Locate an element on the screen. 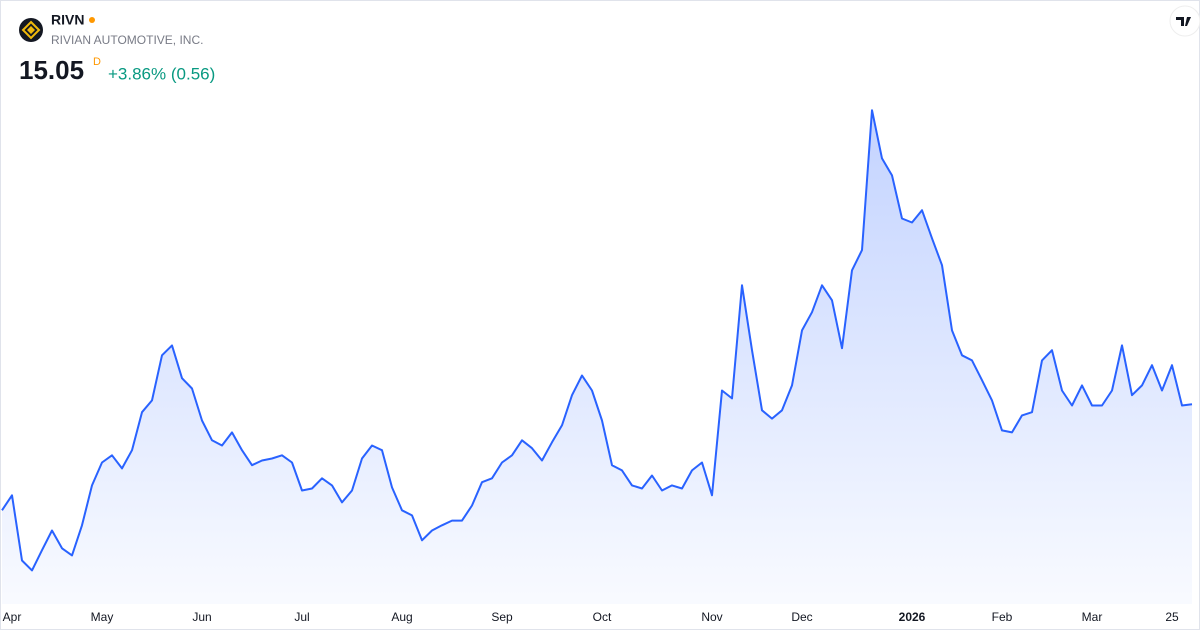 This screenshot has width=1200, height=630. logo is located at coordinates (31, 30).